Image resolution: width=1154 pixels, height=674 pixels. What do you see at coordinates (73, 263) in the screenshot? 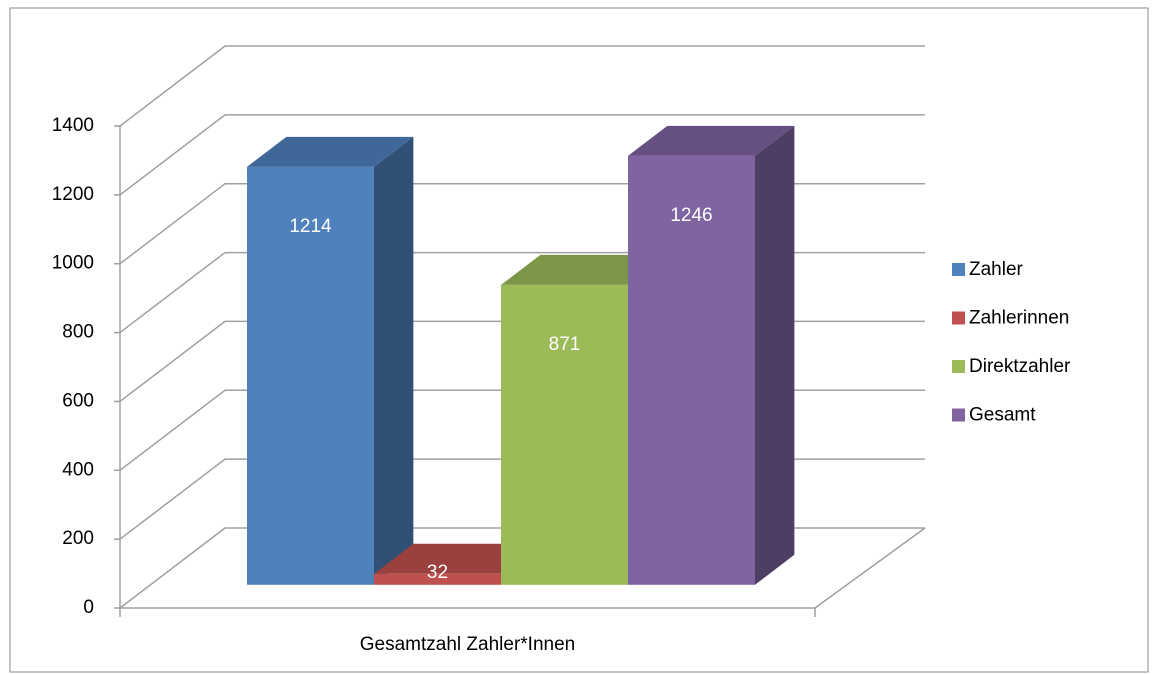
I see `y-tick-label: 1000` at bounding box center [73, 263].